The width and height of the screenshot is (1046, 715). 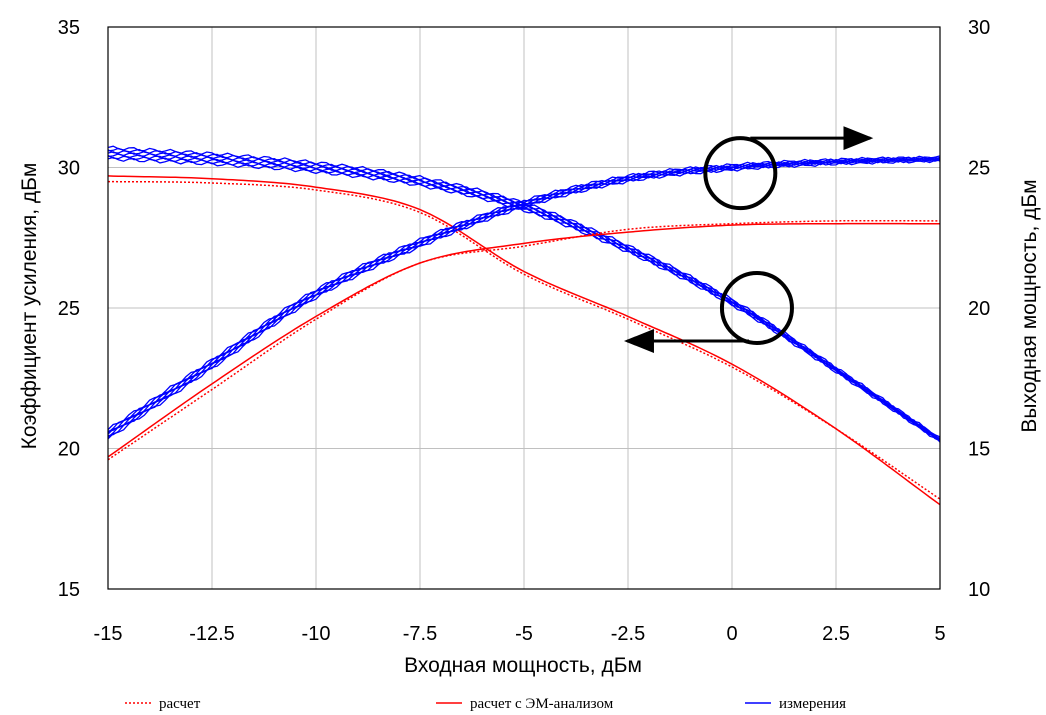 What do you see at coordinates (628, 634) in the screenshot?
I see `x-tick-label: -2.5` at bounding box center [628, 634].